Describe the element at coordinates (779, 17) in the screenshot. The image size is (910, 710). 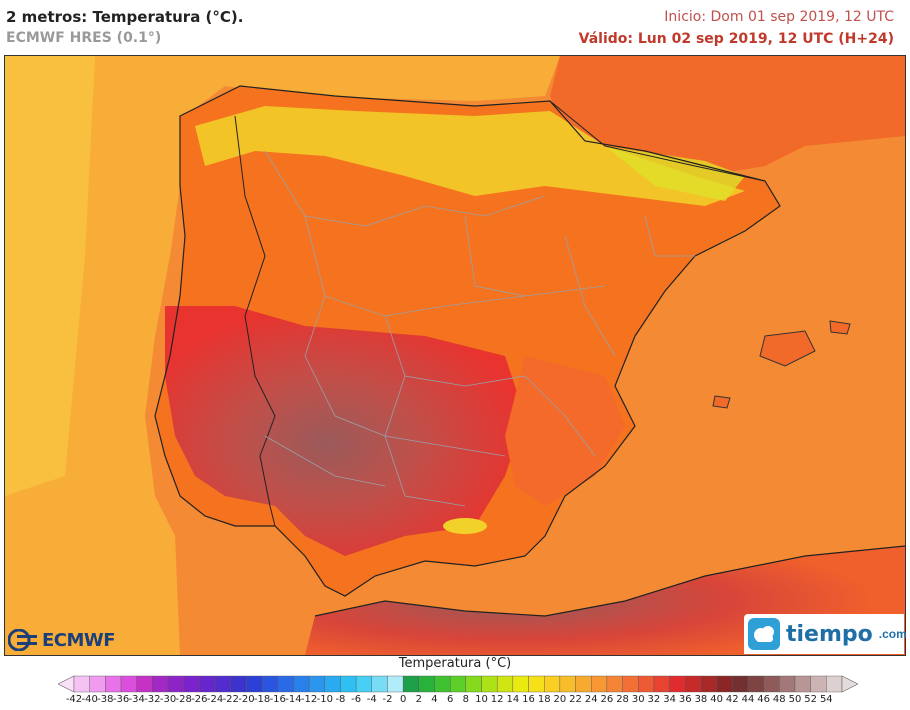
I see `init-time: Inicio: Dom 01 sep 2019, 12 UTC` at that location.